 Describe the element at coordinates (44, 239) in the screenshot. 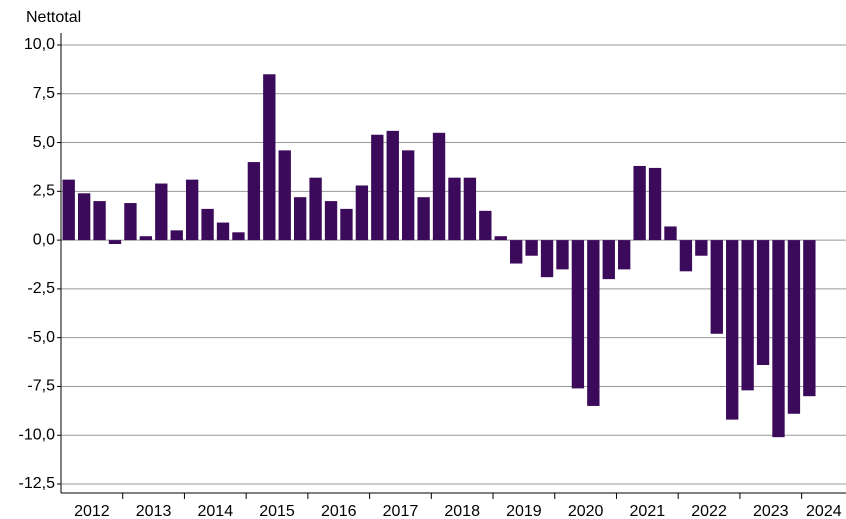

I see `y-tick-label: 0,0` at that location.